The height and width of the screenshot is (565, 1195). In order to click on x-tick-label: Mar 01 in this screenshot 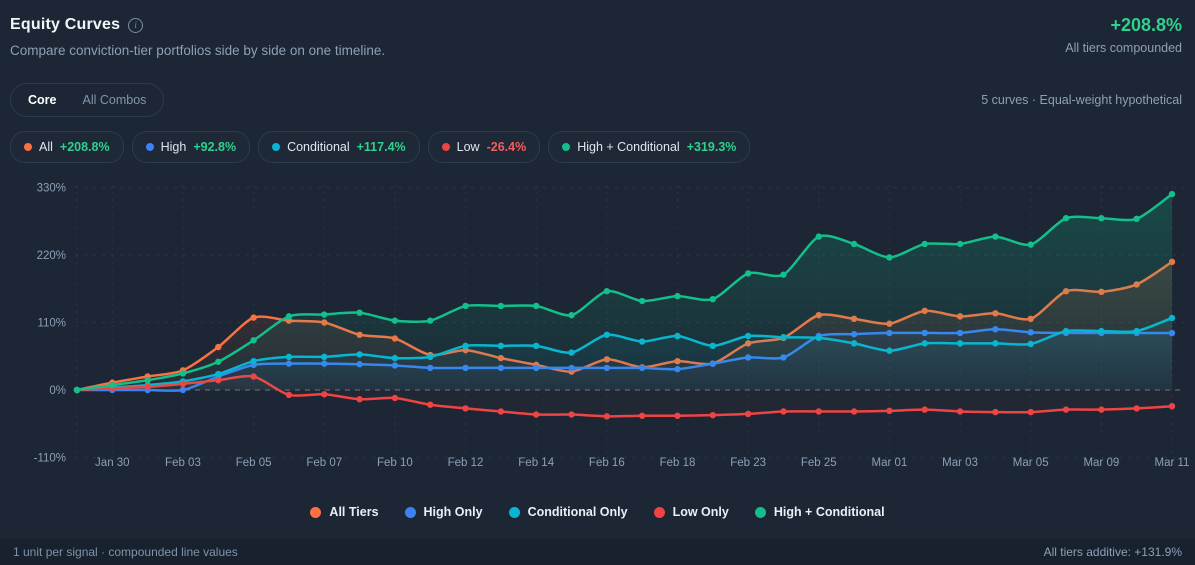, I will do `click(890, 463)`.